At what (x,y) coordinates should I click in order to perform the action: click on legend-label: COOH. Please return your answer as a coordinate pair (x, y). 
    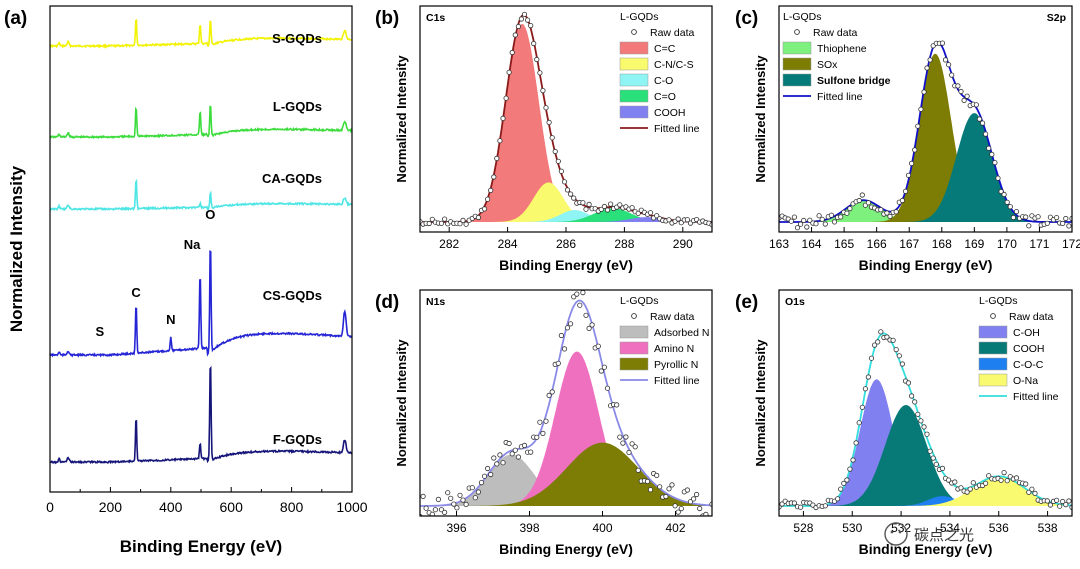
    Looking at the image, I should click on (670, 113).